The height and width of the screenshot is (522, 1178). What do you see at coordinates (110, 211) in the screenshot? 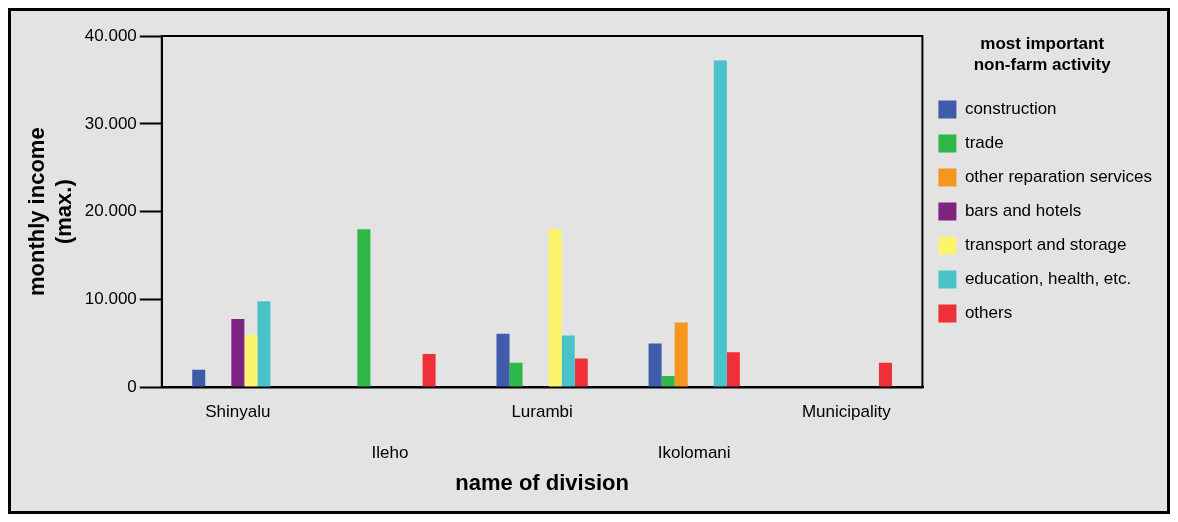
I see `y-tick-label: 20.000` at bounding box center [110, 211].